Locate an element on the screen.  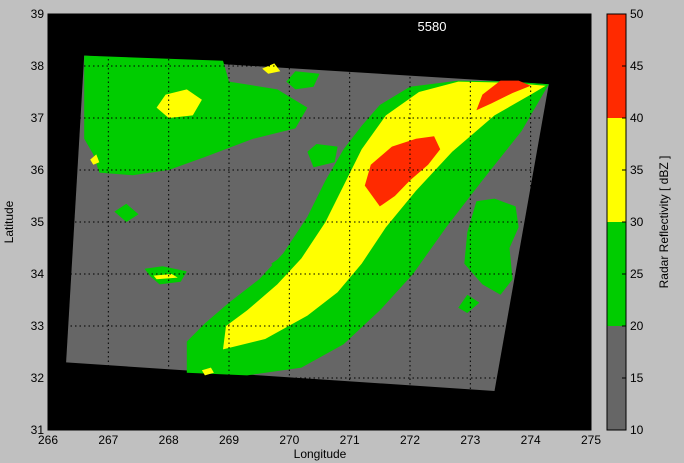
x-tick-label: 266 is located at coordinates (48, 440).